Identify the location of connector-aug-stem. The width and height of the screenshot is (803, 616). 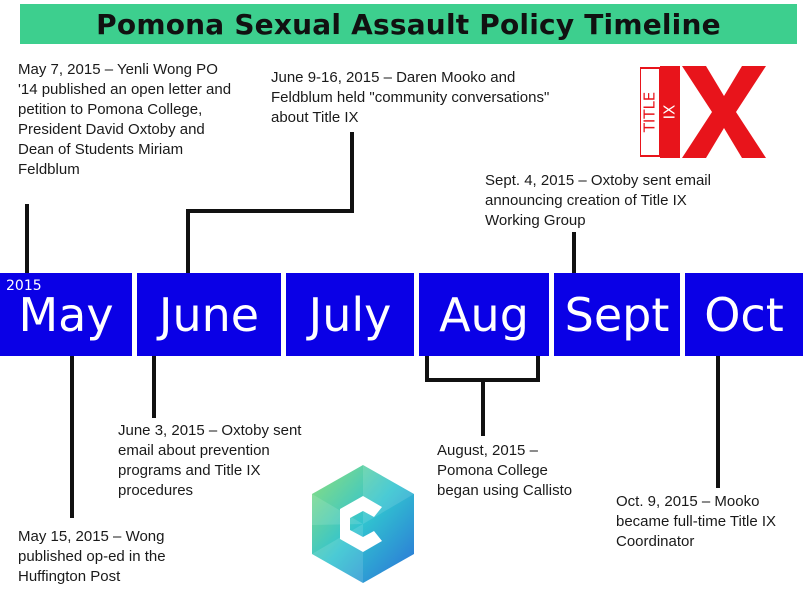
(483, 407).